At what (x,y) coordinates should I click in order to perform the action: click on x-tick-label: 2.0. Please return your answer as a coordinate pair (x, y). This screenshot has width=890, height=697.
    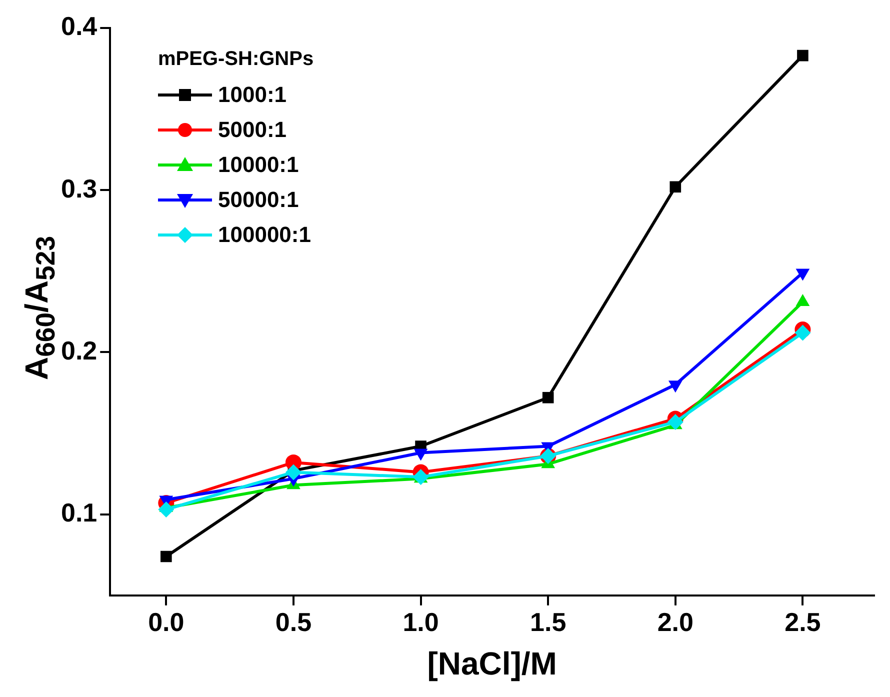
    Looking at the image, I should click on (675, 622).